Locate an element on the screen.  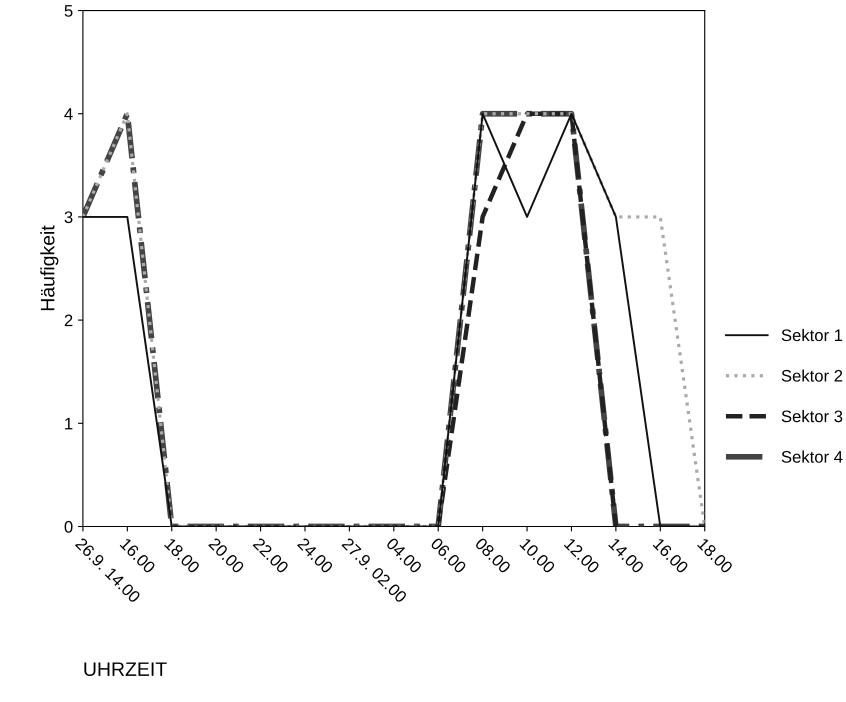
y-axis-title: Häufigkeit is located at coordinates (49, 267).